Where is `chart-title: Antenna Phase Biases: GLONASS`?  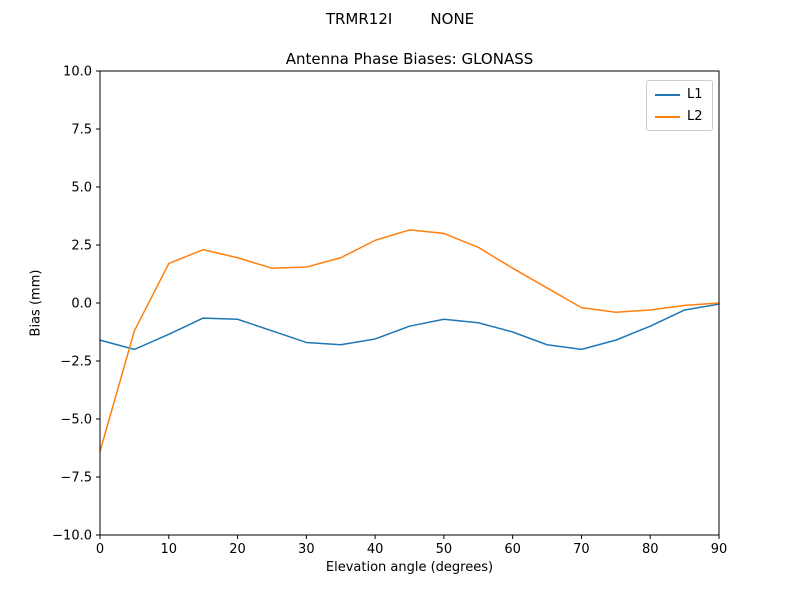
chart-title: Antenna Phase Biases: GLONASS is located at coordinates (409, 59).